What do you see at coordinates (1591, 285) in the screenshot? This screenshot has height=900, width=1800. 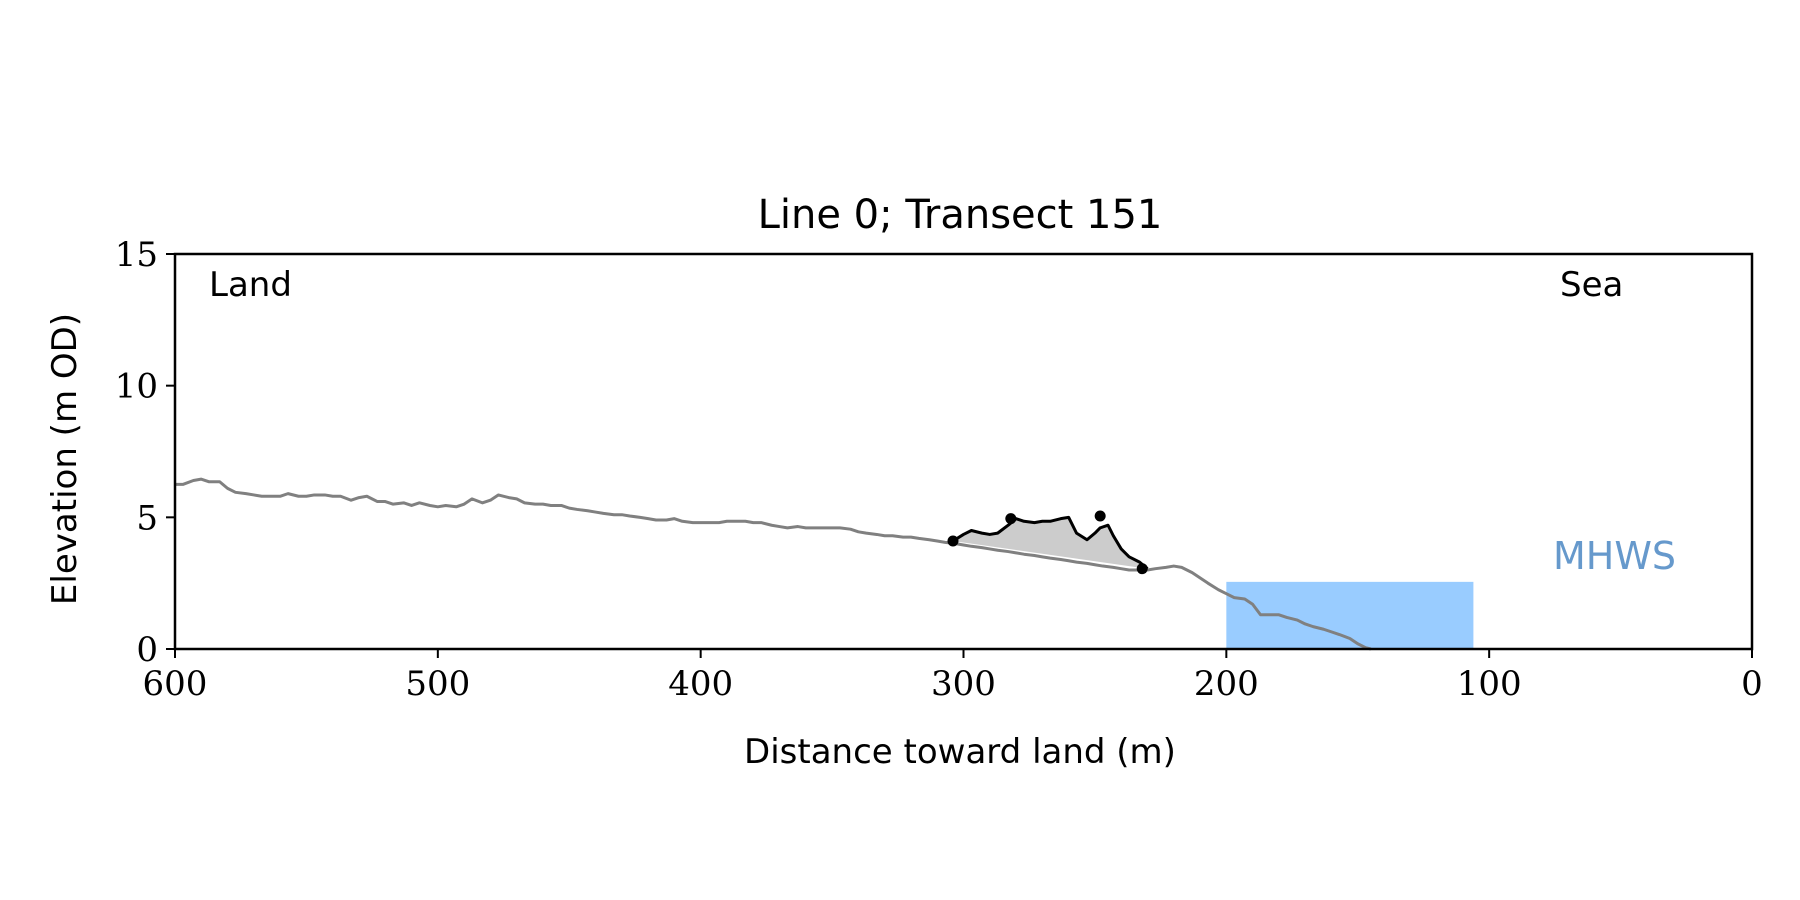 I see `sea-annotation: Sea` at bounding box center [1591, 285].